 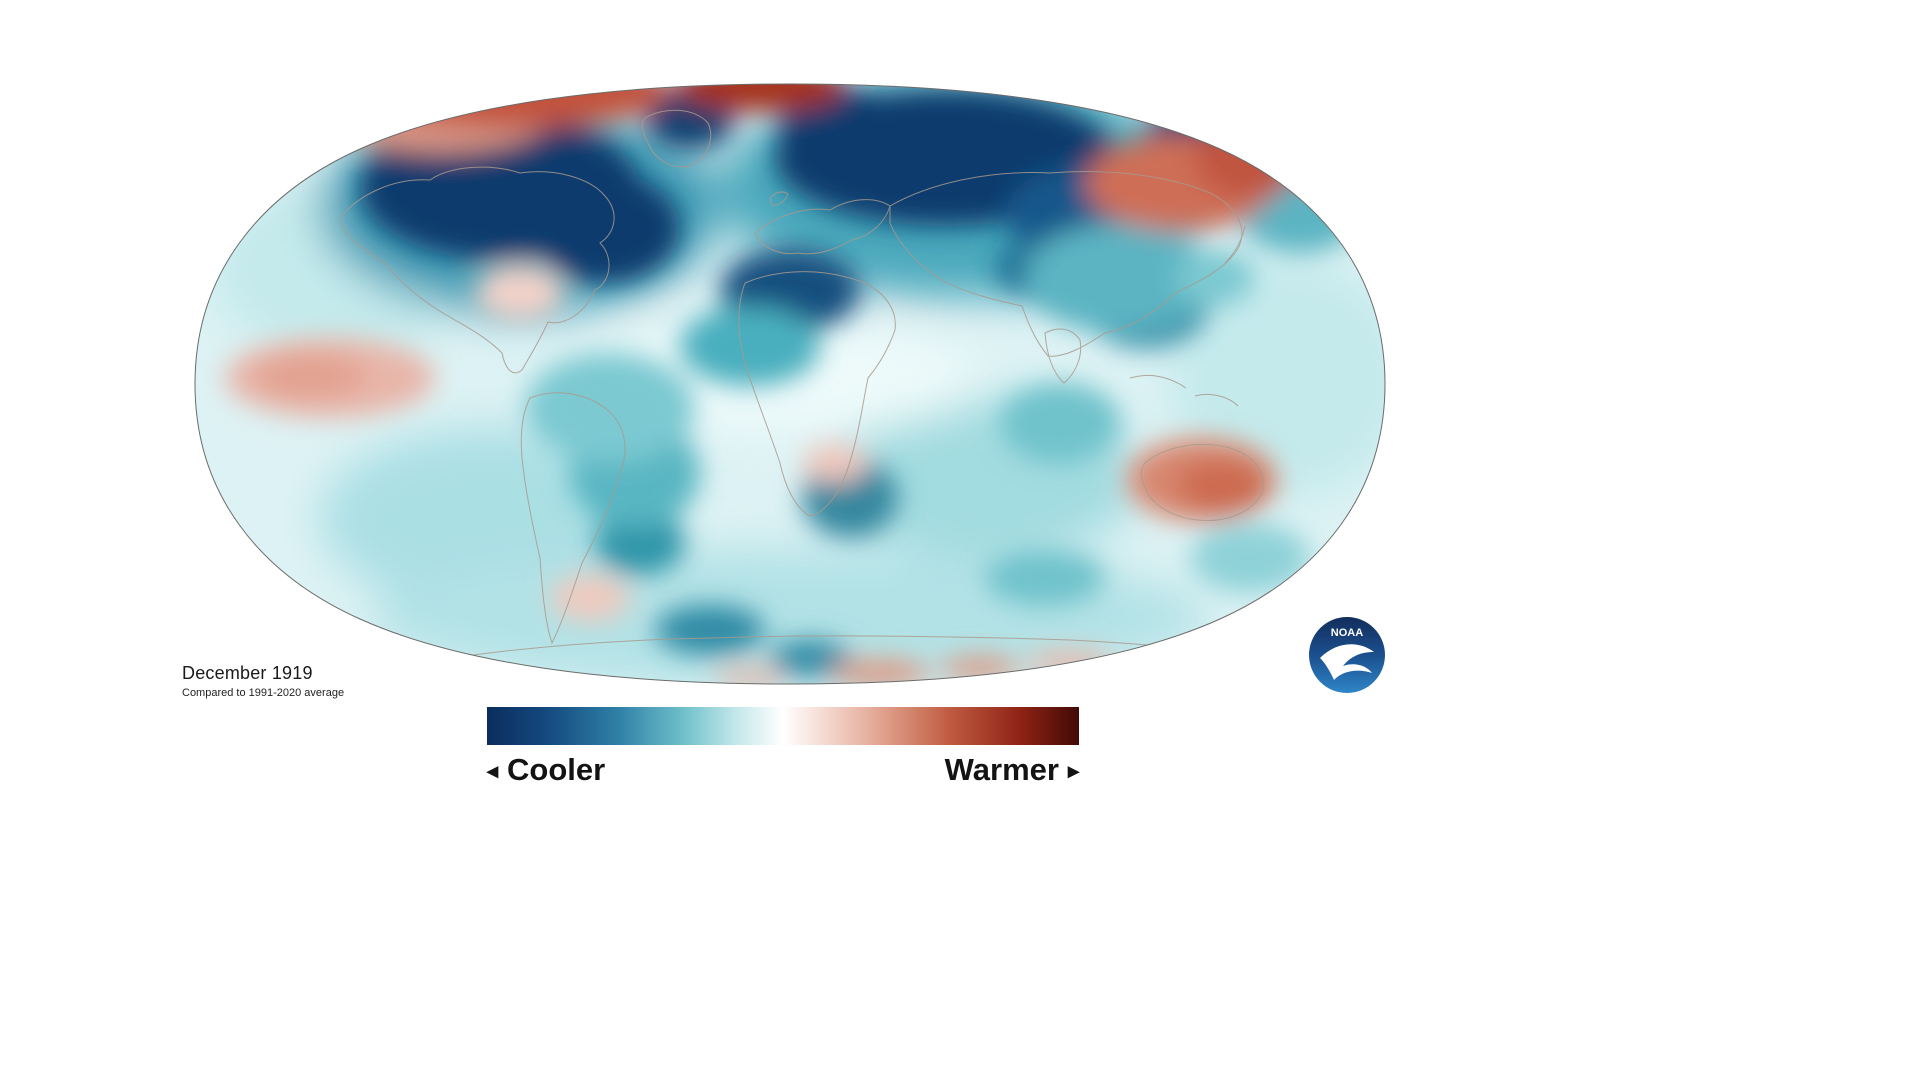 I want to click on map-baseline: Compared to 1991-2020 average, so click(x=263, y=693).